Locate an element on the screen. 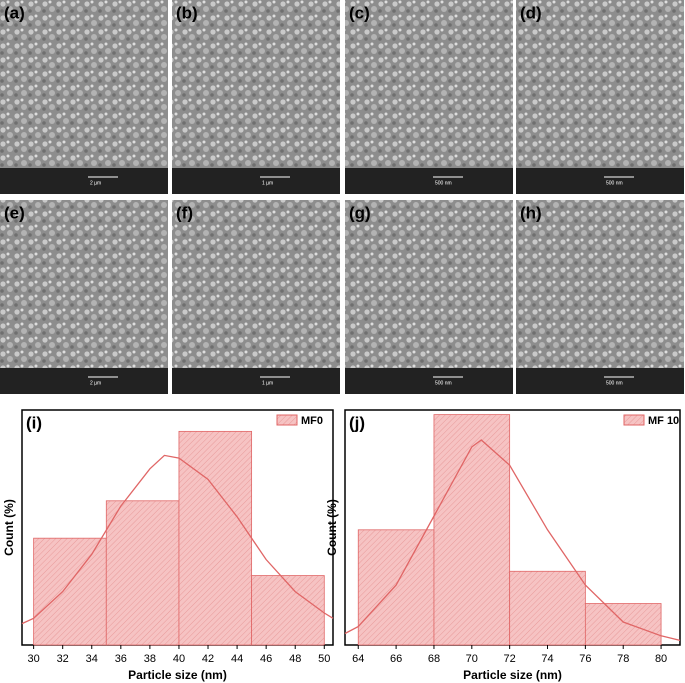  x-tick-label: 72 is located at coordinates (510, 659).